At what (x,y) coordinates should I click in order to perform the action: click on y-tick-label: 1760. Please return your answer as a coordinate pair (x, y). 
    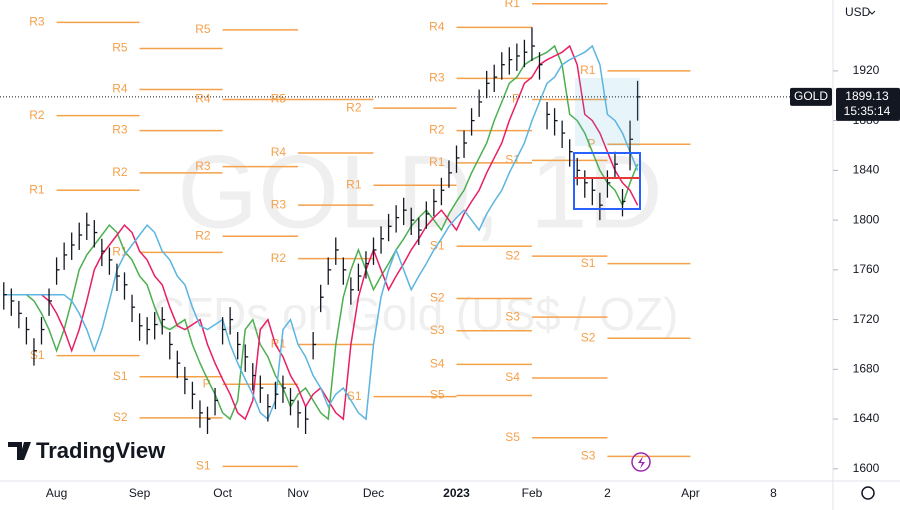
    Looking at the image, I should click on (866, 269).